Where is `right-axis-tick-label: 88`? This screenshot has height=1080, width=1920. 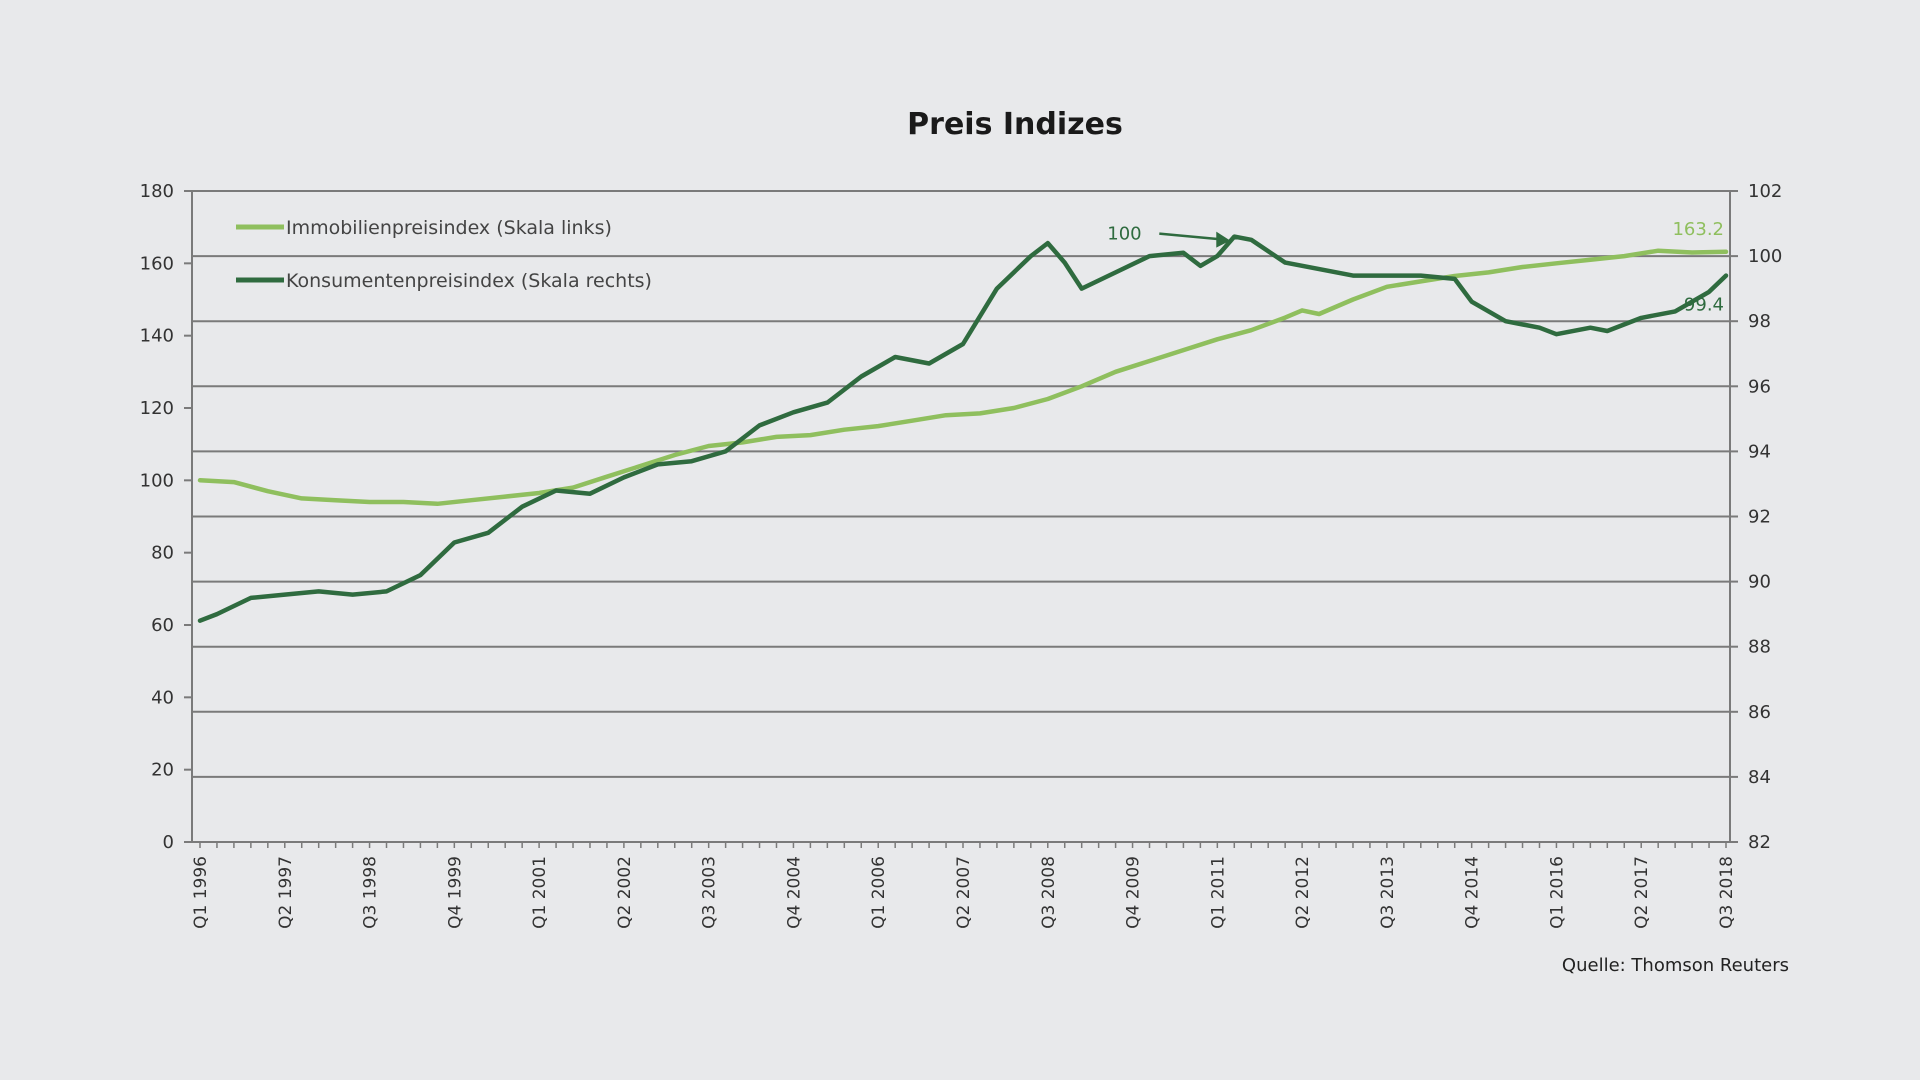
right-axis-tick-label: 88 is located at coordinates (1759, 647).